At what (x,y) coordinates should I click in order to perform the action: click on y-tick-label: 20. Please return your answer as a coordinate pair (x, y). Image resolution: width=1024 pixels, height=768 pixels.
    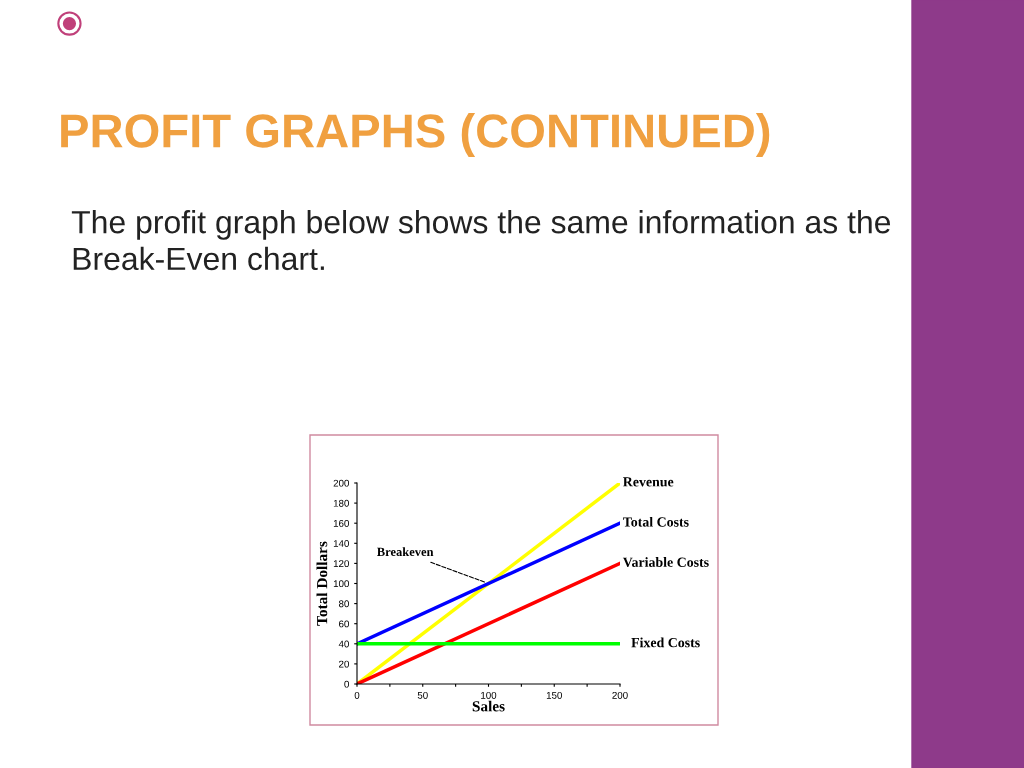
    Looking at the image, I should click on (344, 664).